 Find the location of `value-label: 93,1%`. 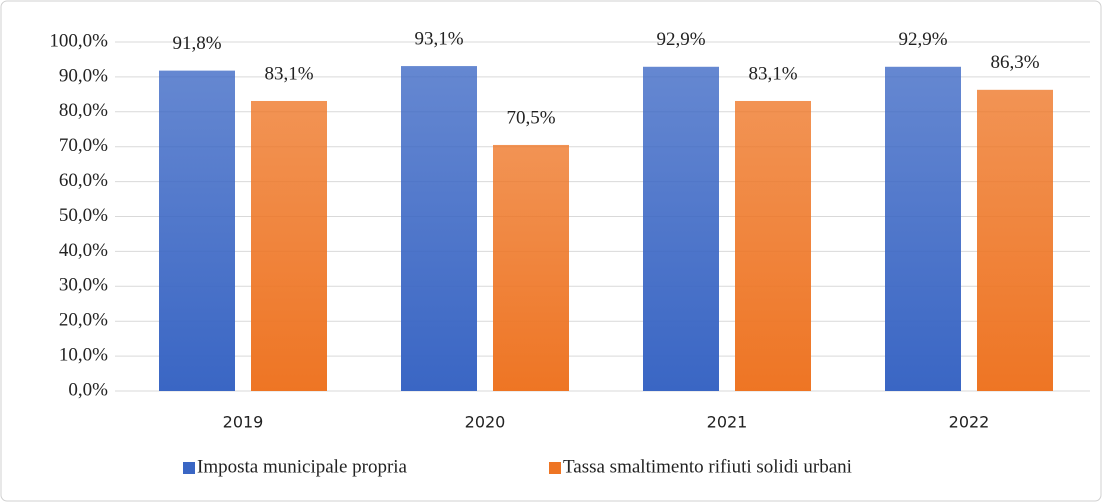

value-label: 93,1% is located at coordinates (438, 38).